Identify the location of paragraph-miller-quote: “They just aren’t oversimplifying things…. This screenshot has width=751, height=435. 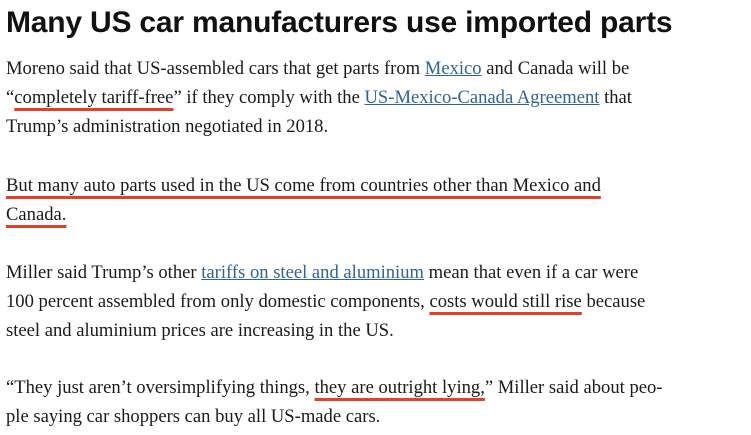
(334, 402).